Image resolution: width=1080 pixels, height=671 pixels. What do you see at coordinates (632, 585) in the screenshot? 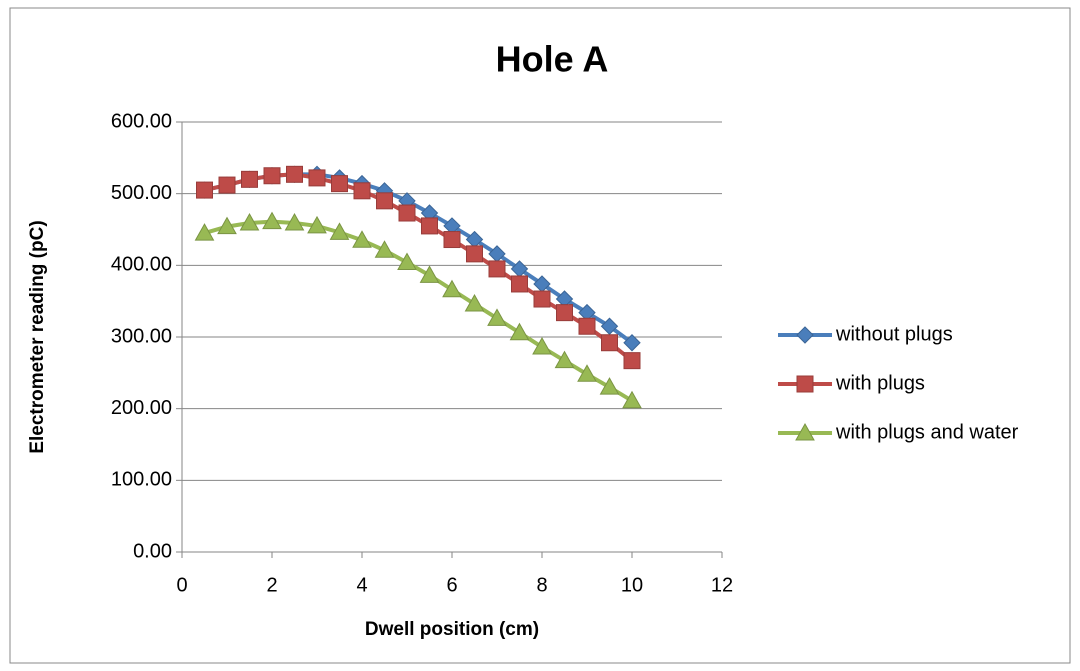
I see `x-tick-label: 10` at bounding box center [632, 585].